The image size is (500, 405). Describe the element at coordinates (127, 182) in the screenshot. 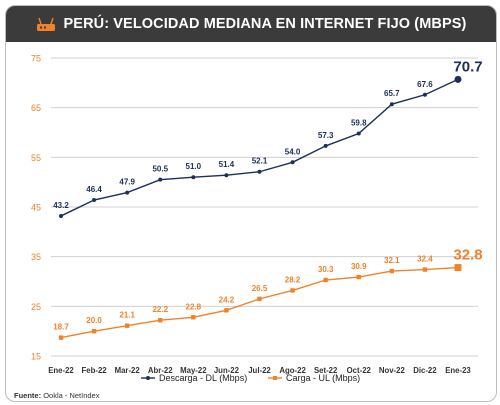

I see `data-label: 47.9` at that location.